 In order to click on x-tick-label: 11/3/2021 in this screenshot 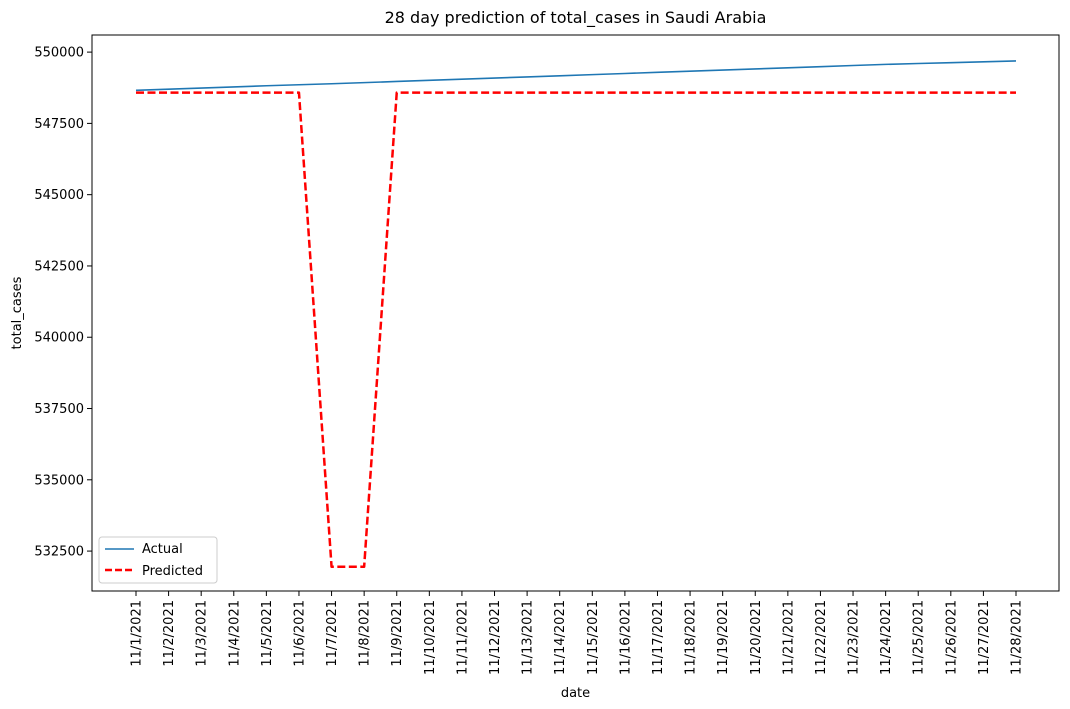, I will do `click(202, 633)`.